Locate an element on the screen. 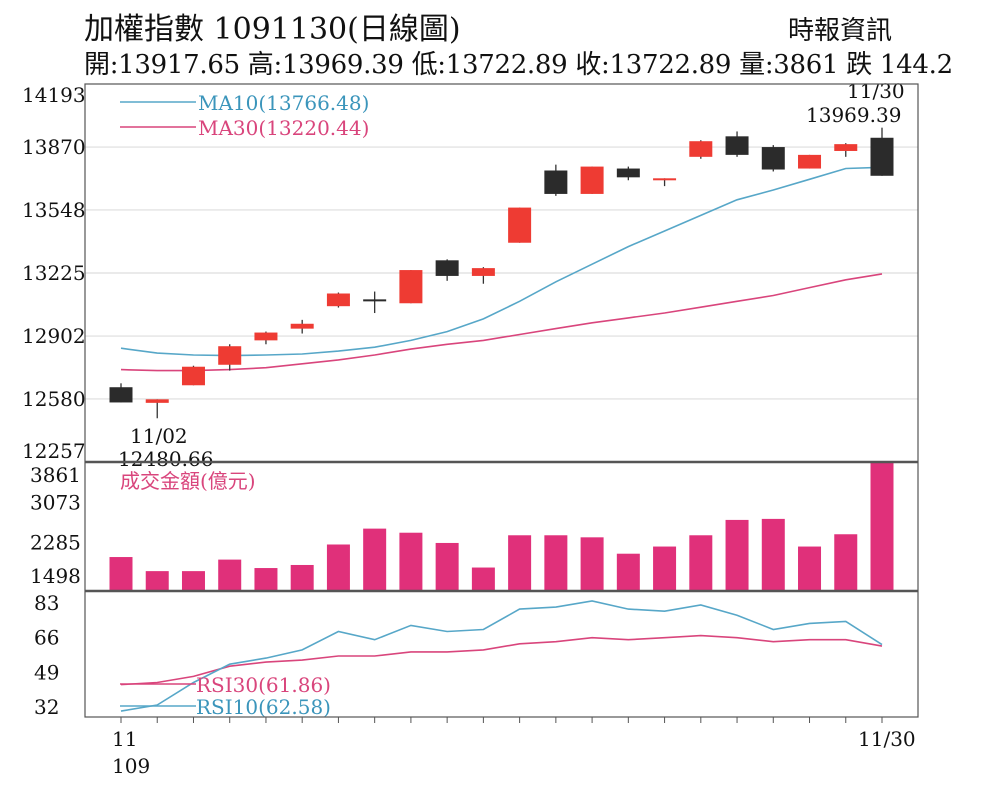  price-tick-label: 12257 is located at coordinates (54, 451).